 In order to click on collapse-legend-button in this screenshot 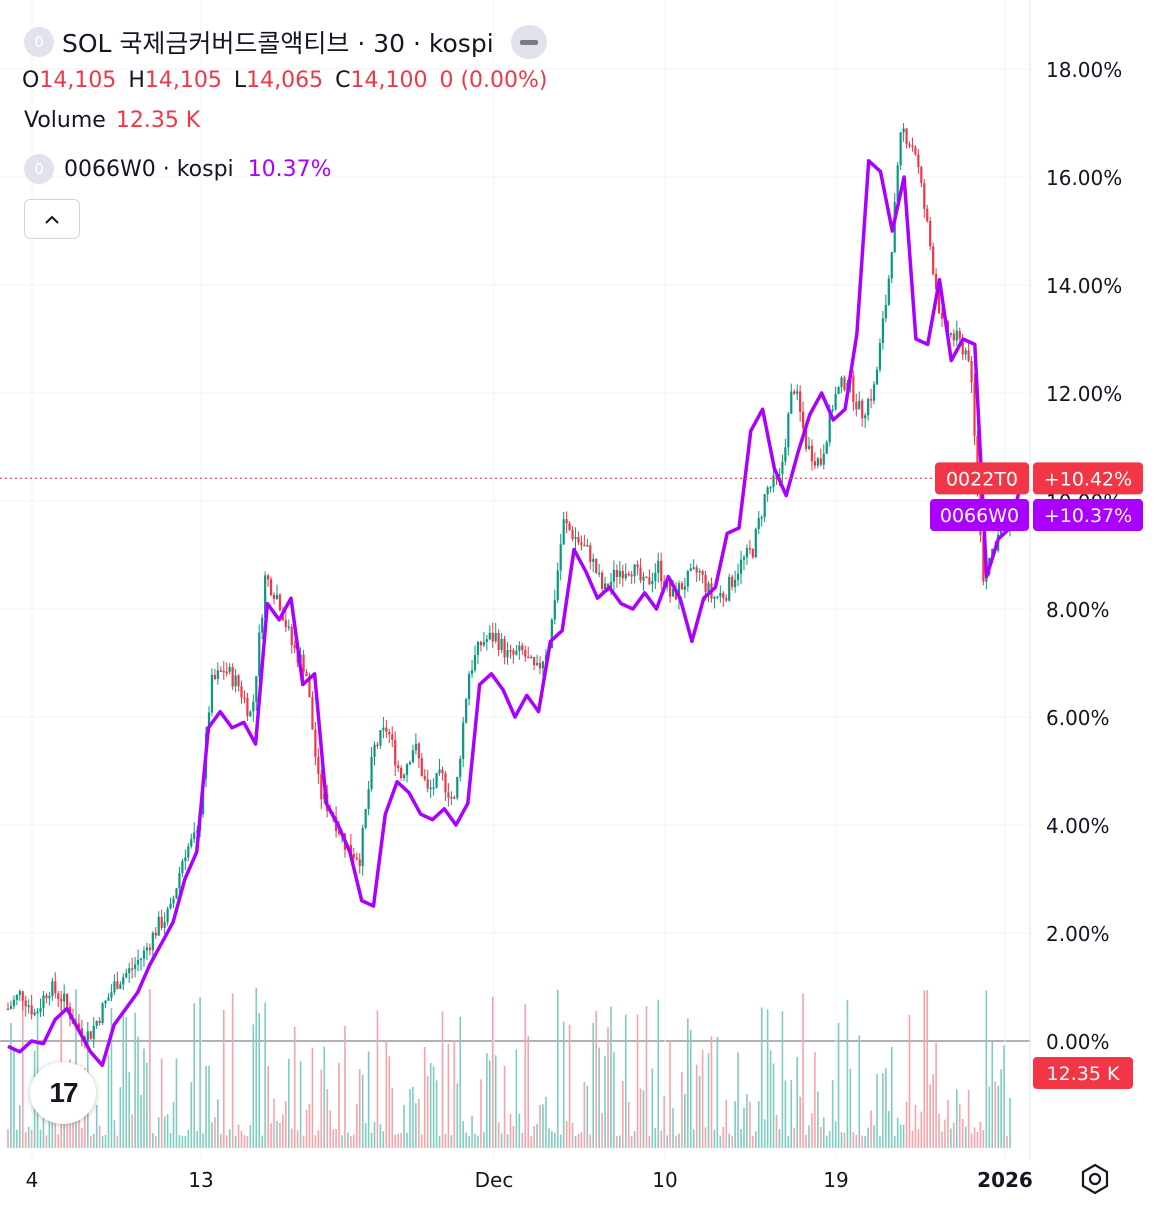, I will do `click(52, 219)`.